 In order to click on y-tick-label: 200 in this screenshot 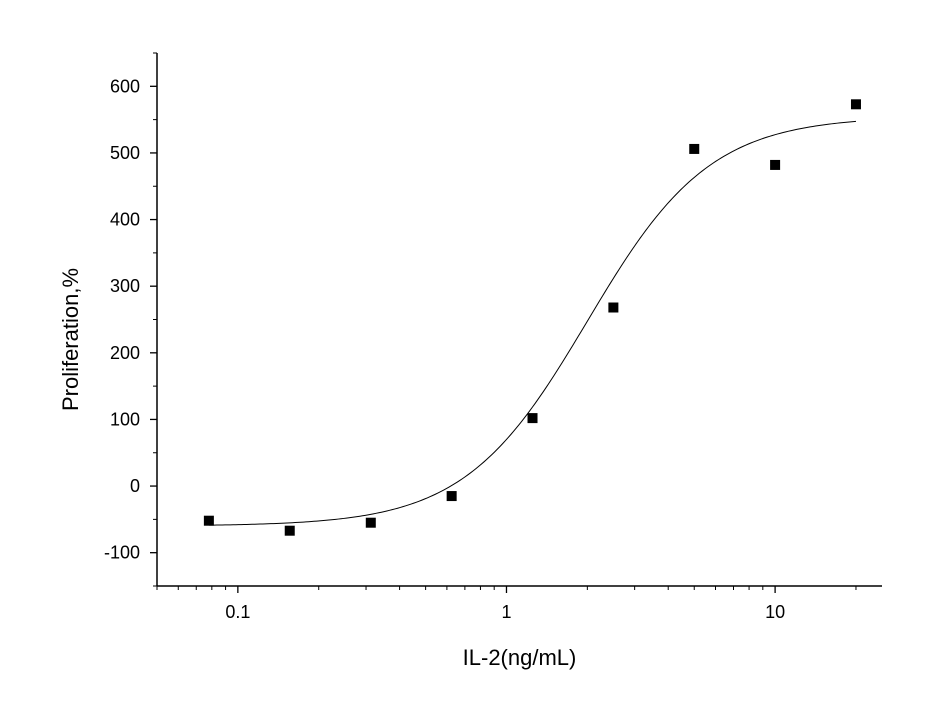, I will do `click(125, 353)`.